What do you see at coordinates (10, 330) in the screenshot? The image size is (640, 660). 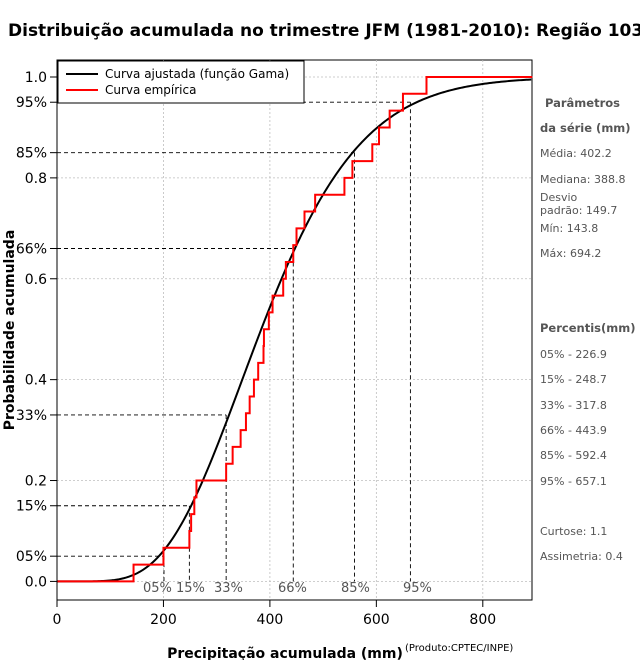 I see `y-axis-label: Probabilidade acumulada` at bounding box center [10, 330].